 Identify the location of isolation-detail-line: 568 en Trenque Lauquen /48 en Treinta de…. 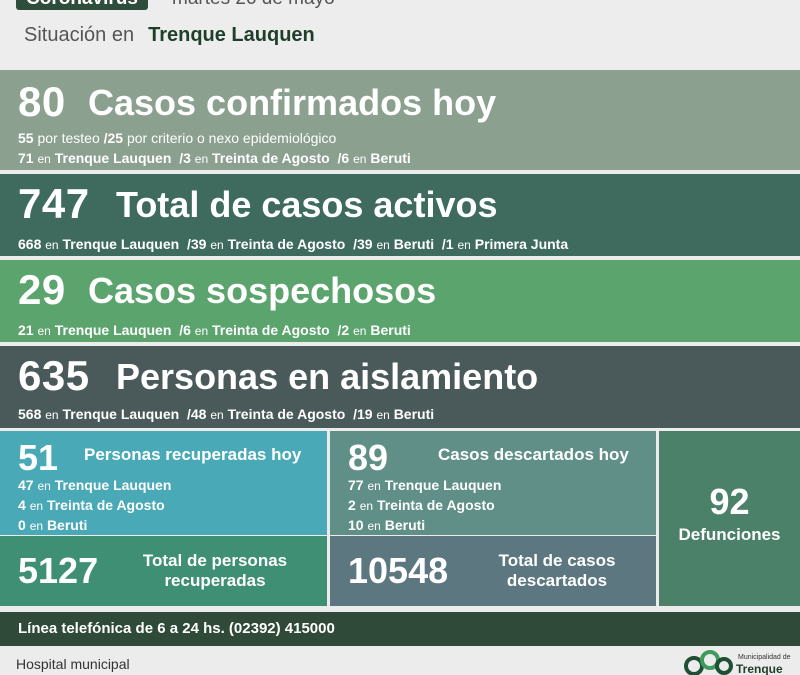
(226, 414).